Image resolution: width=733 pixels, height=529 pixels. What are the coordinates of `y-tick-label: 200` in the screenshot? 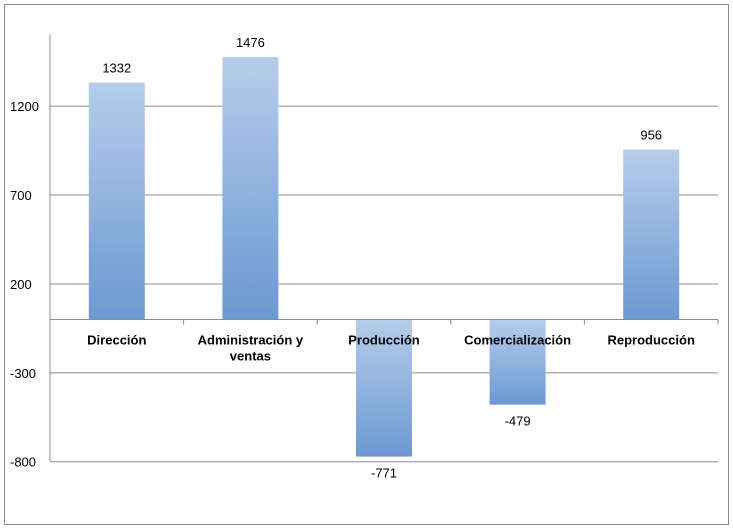 It's located at (21, 284).